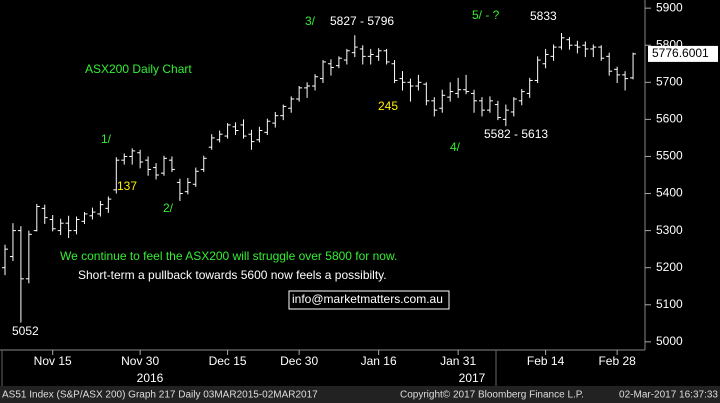  What do you see at coordinates (53, 361) in the screenshot?
I see `x-tick-label: Nov 15` at bounding box center [53, 361].